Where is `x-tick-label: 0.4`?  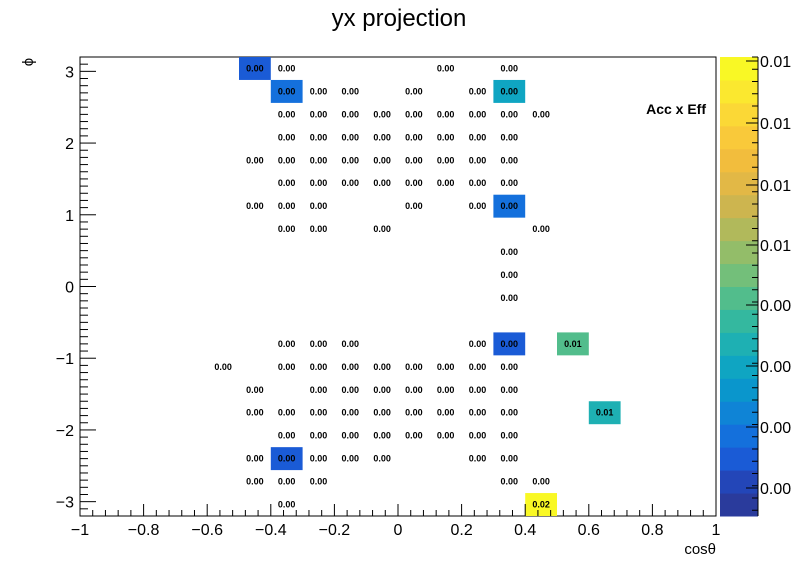
x-tick-label: 0.4 is located at coordinates (525, 530).